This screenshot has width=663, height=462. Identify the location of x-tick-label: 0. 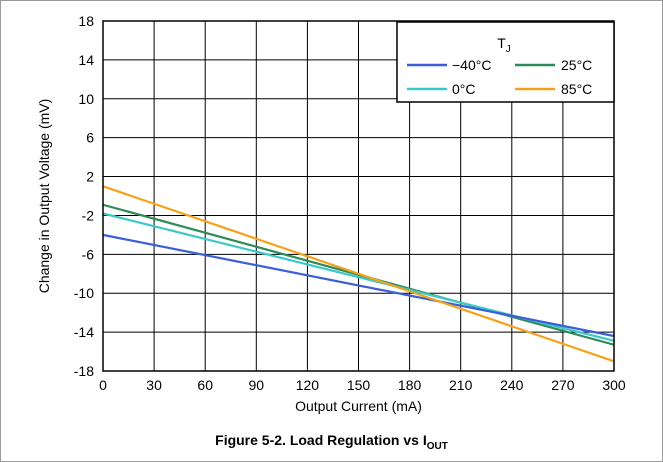
(103, 385).